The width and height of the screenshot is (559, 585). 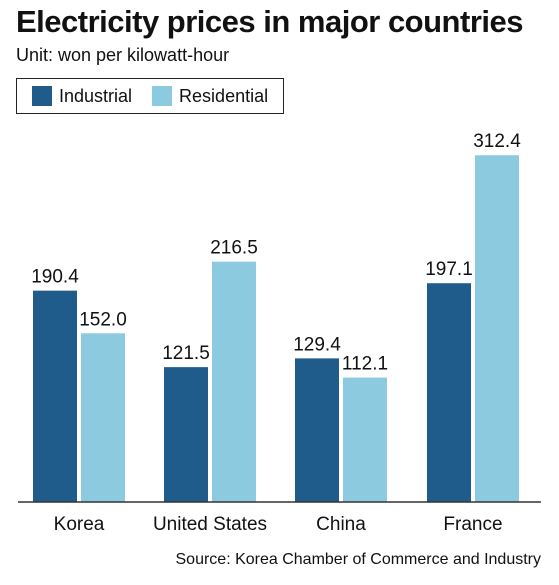 I want to click on chart-title: Electricity prices in major countries, so click(x=269, y=21).